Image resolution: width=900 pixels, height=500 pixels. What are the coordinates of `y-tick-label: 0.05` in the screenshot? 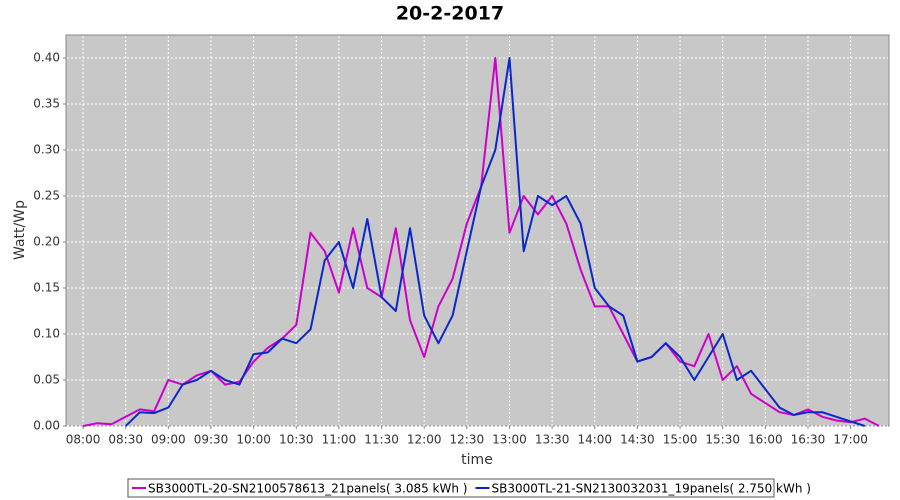 It's located at (46, 380).